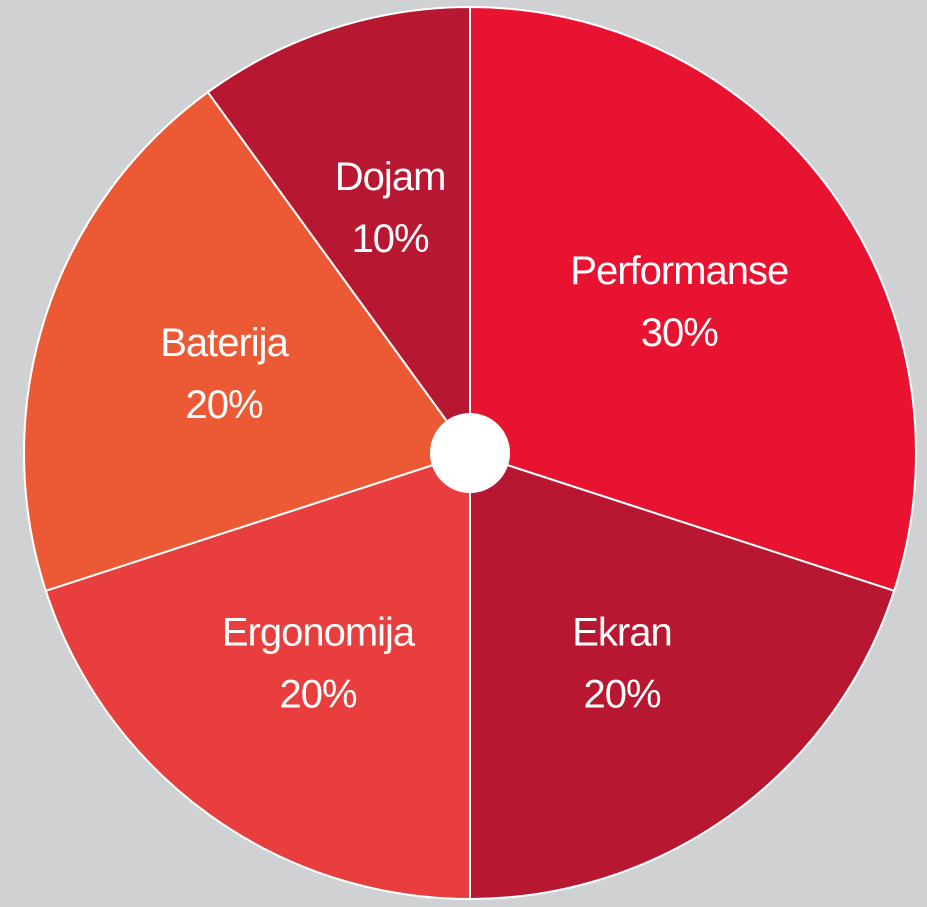  I want to click on slice-value-baterija: 20%, so click(223, 405).